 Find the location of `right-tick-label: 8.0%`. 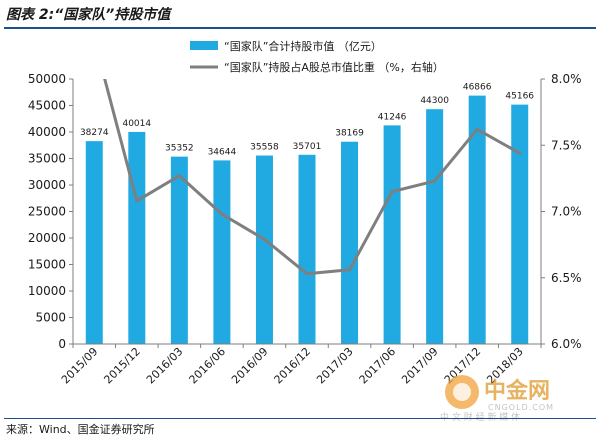

right-tick-label: 8.0% is located at coordinates (566, 79).